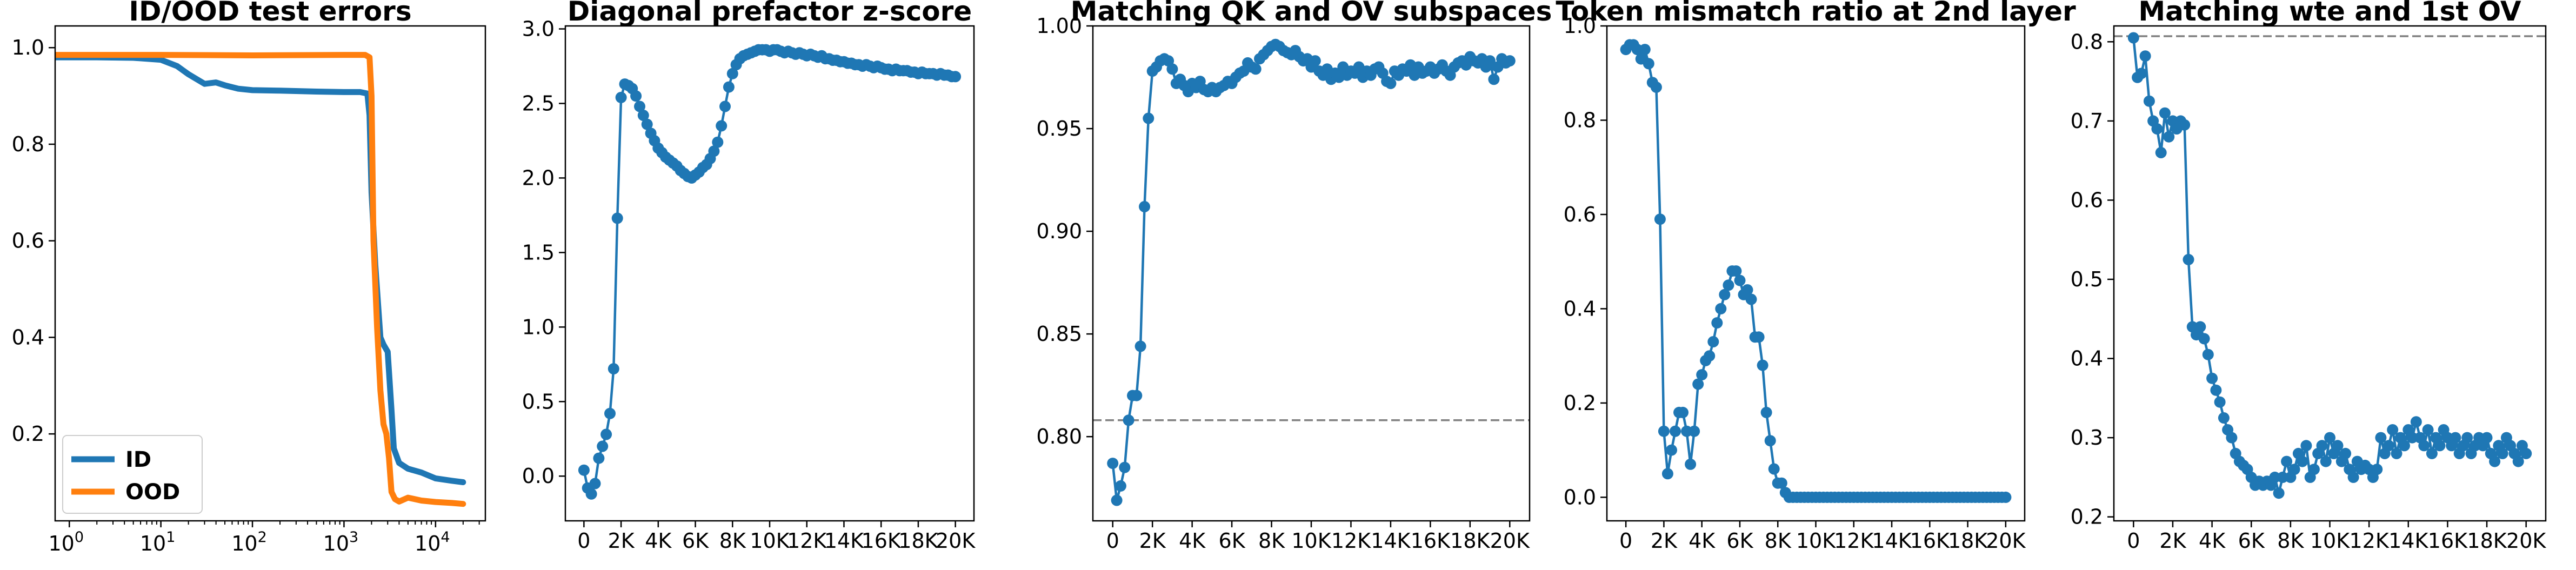 The image size is (2576, 570). I want to click on x-tick-label: 10K, so click(2330, 541).